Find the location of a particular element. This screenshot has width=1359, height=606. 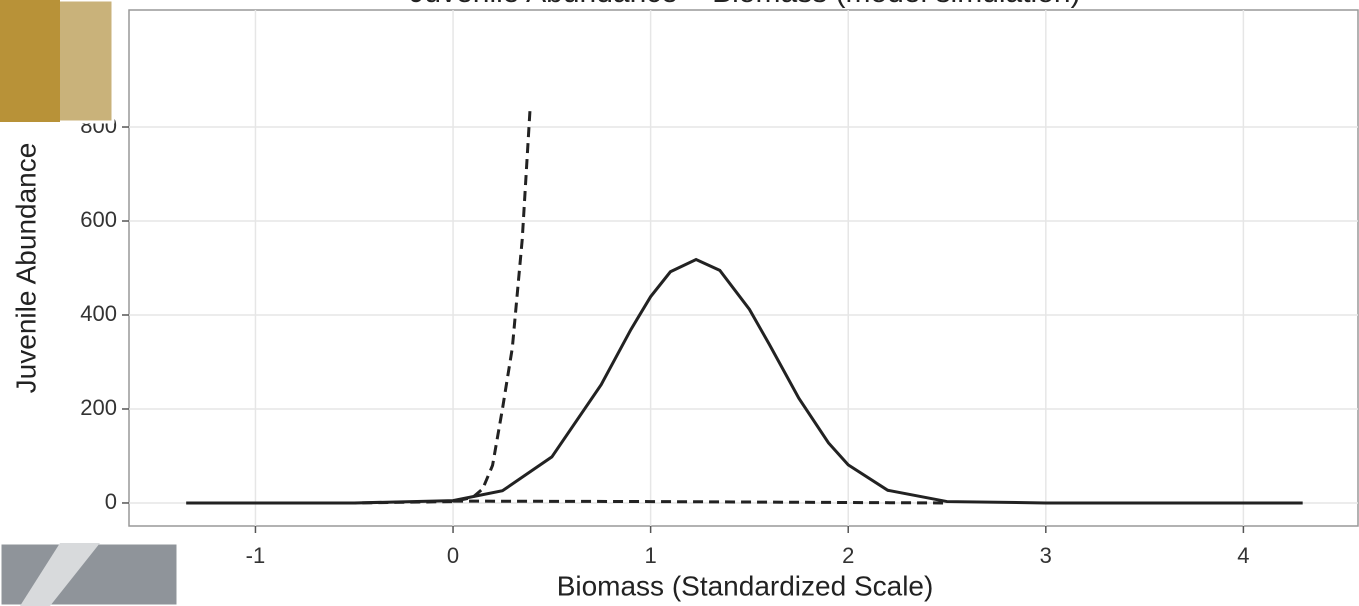

y-tick-label: 200 is located at coordinates (98, 407).